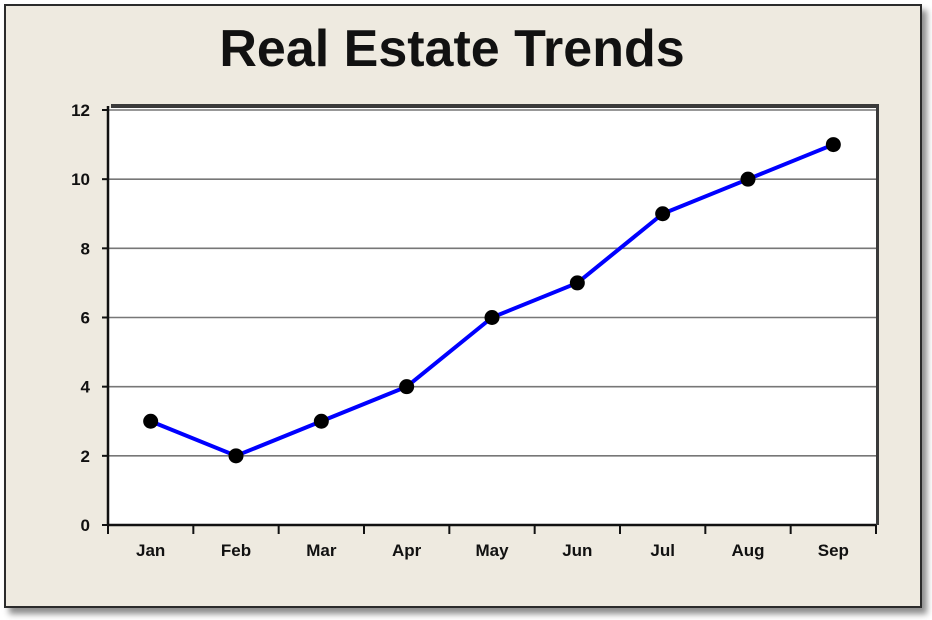 This screenshot has height=620, width=932. What do you see at coordinates (85, 318) in the screenshot?
I see `y-tick-label: 6` at bounding box center [85, 318].